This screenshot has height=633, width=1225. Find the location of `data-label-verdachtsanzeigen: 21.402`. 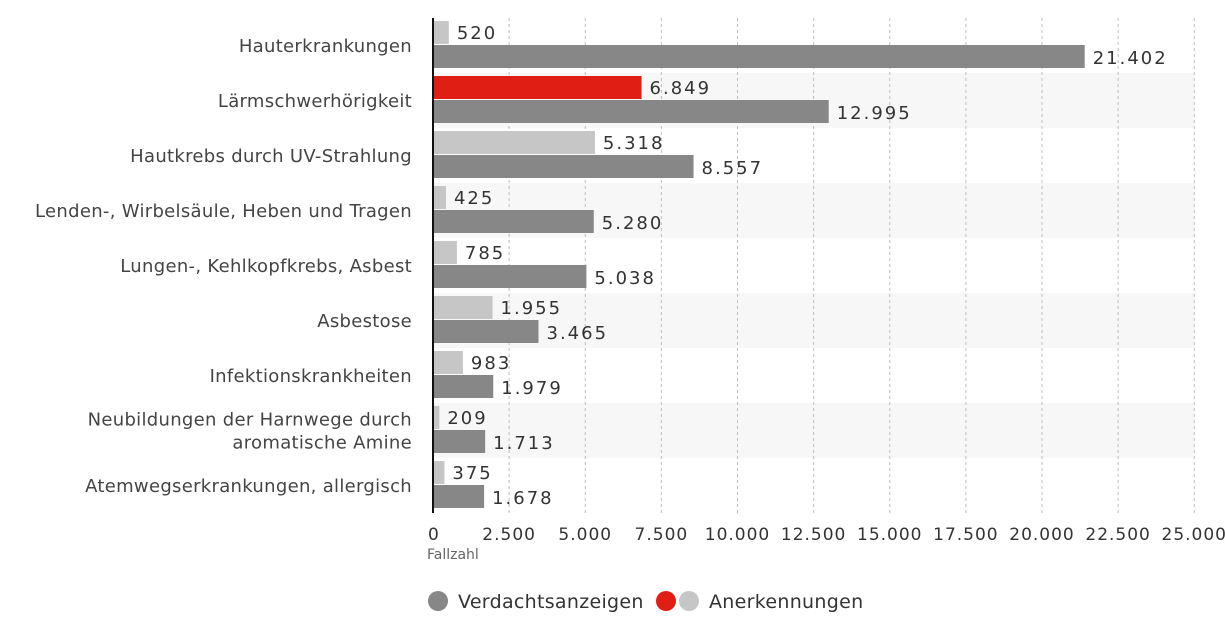

data-label-verdachtsanzeigen: 21.402 is located at coordinates (1130, 58).